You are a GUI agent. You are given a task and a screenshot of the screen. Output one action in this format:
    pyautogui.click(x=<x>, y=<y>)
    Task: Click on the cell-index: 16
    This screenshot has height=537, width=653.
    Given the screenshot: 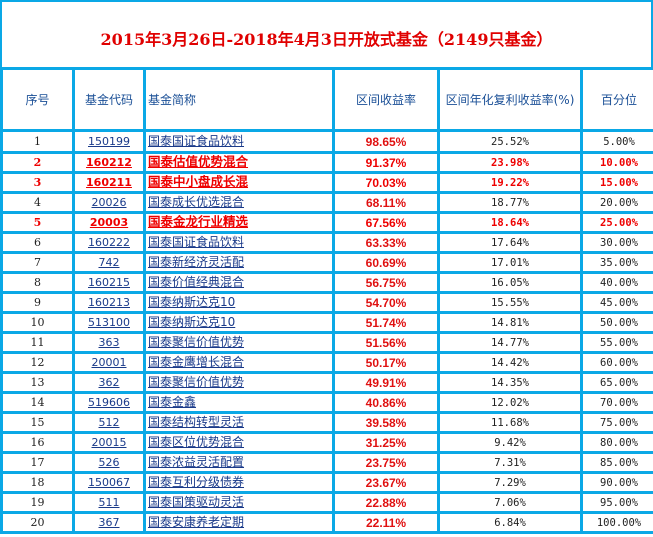 What is the action you would take?
    pyautogui.click(x=37, y=442)
    